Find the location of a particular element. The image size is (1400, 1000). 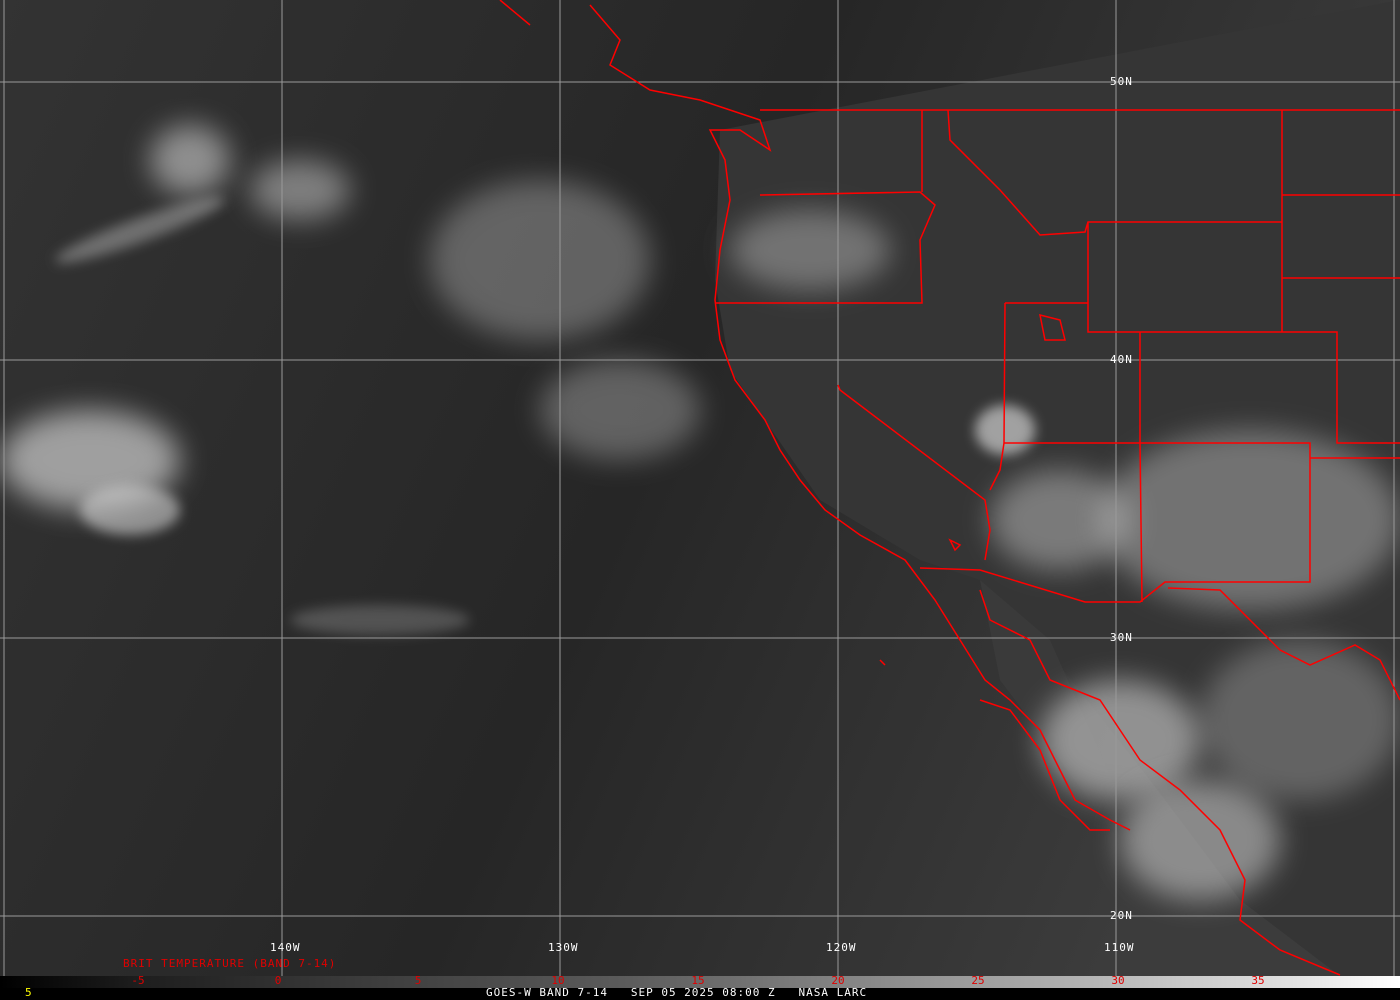

colorbar-tick: 35 is located at coordinates (1258, 980).